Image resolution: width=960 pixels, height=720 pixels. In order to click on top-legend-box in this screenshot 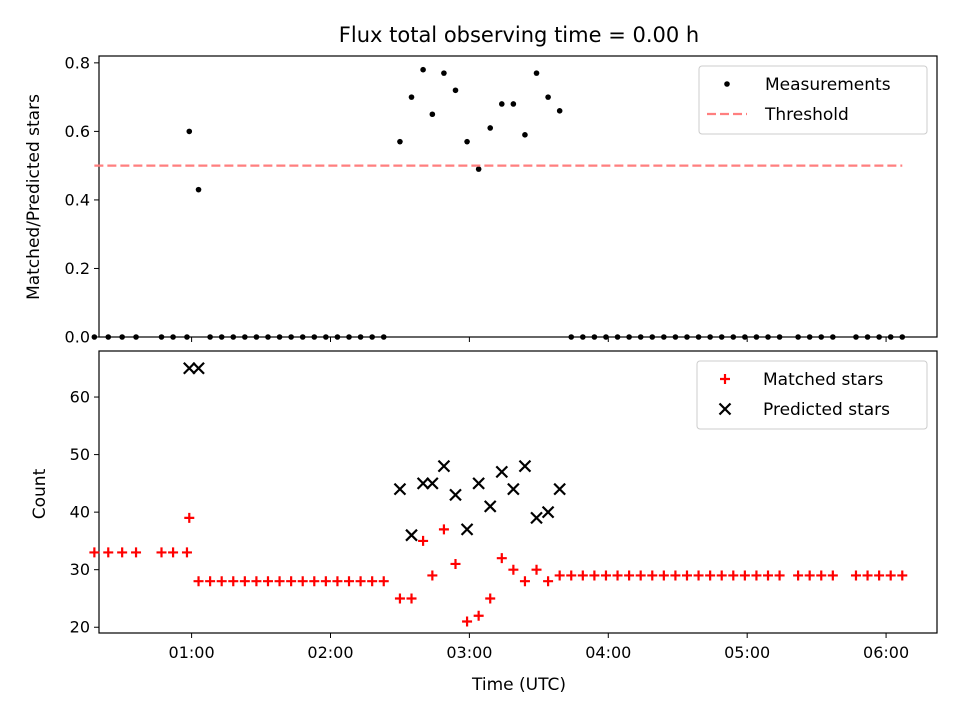, I will do `click(813, 100)`.